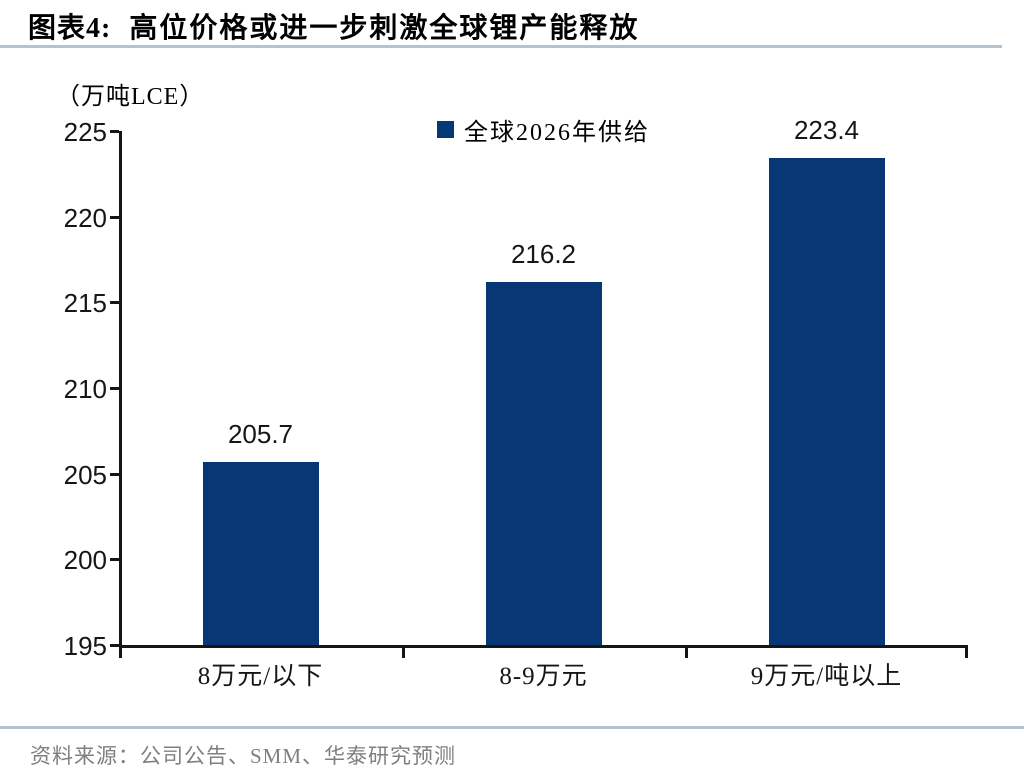 This screenshot has height=782, width=1024. What do you see at coordinates (85, 217) in the screenshot?
I see `y-axis-tick-label: 220` at bounding box center [85, 217].